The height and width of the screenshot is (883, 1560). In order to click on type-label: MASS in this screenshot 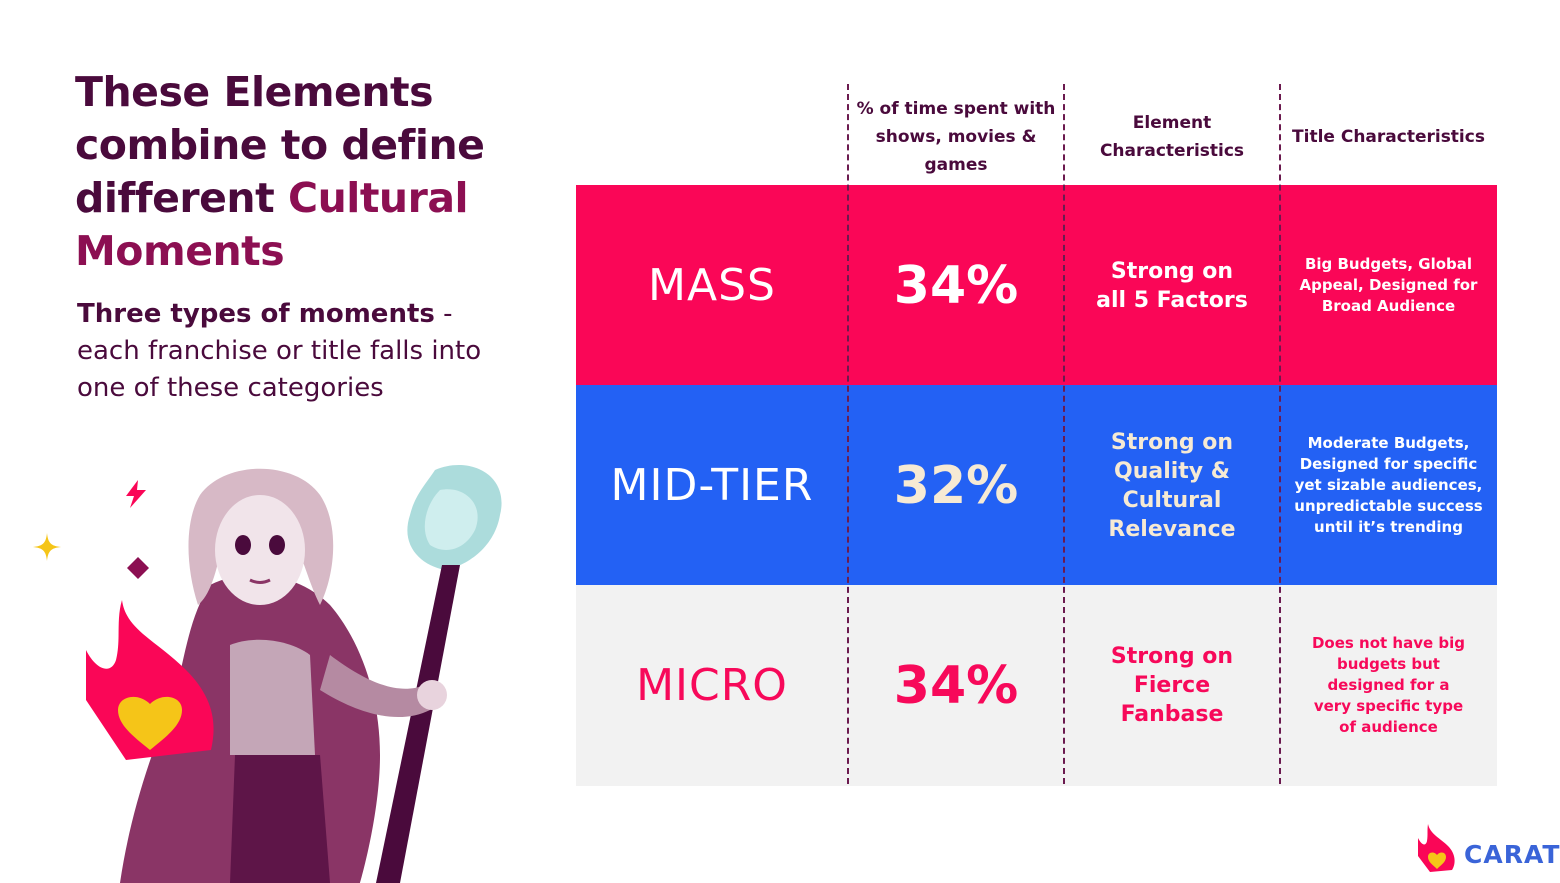, I will do `click(712, 285)`.